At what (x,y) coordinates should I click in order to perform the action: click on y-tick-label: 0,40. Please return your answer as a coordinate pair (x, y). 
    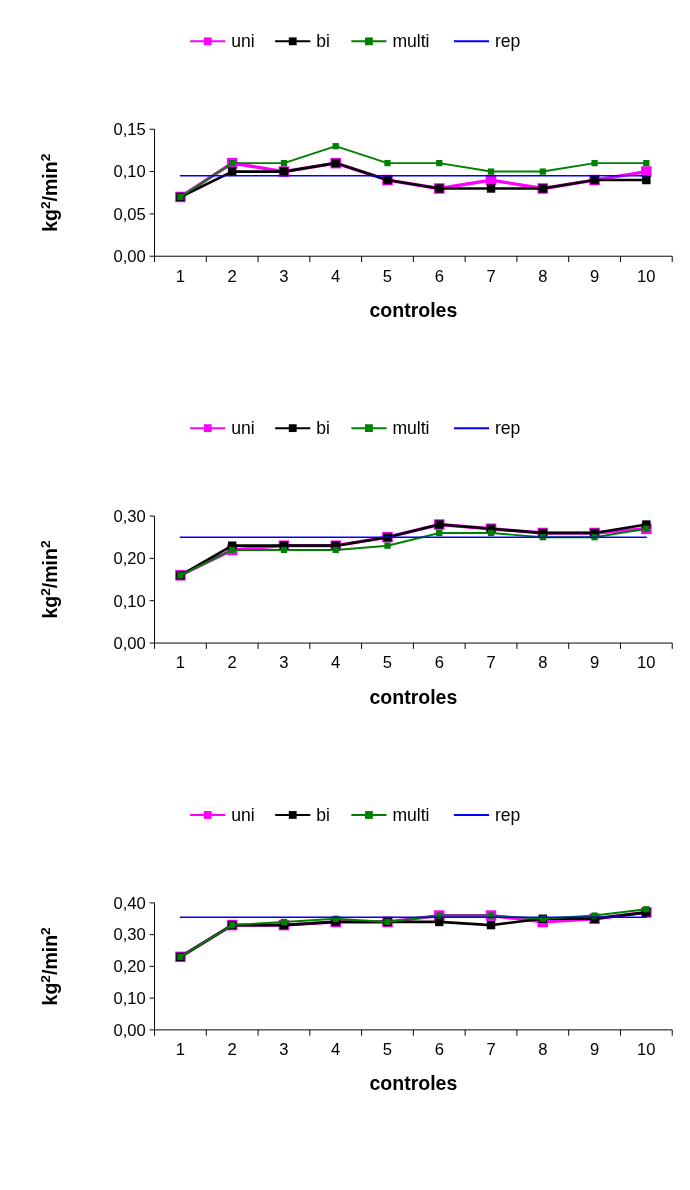
    Looking at the image, I should click on (129, 903).